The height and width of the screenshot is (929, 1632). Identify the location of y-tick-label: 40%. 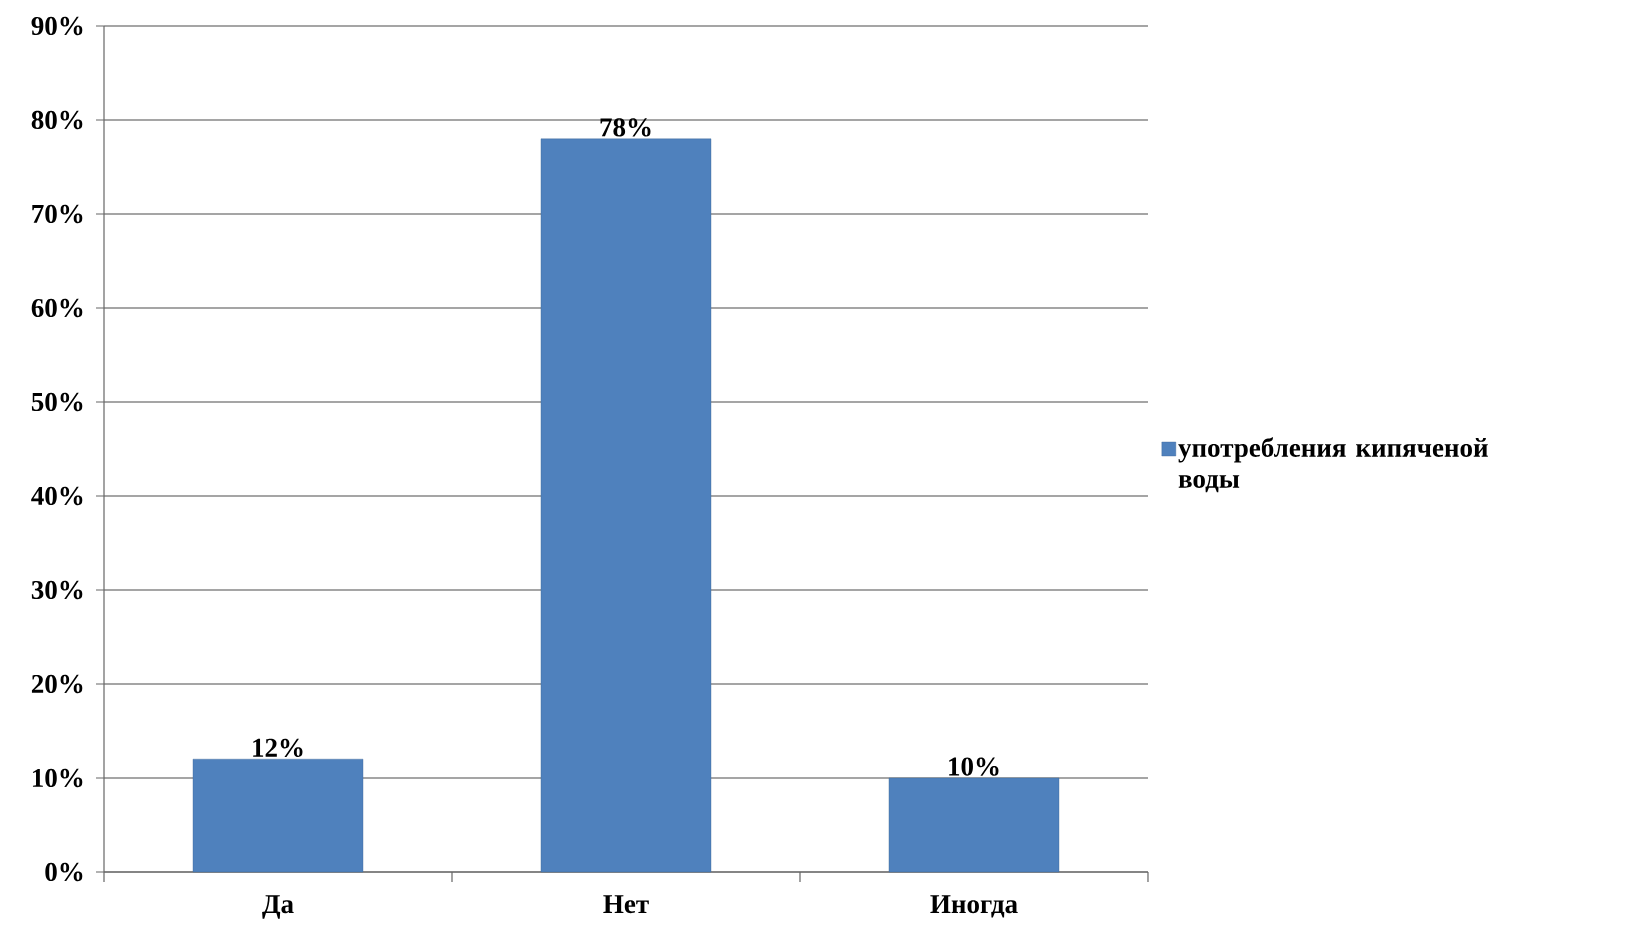
(57, 496).